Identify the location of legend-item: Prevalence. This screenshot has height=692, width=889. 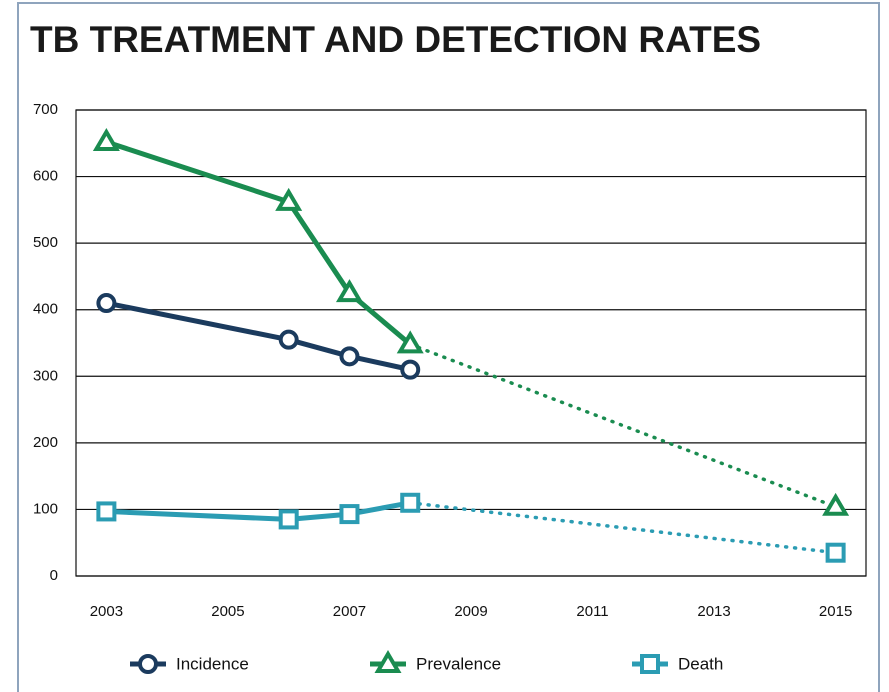
(435, 661).